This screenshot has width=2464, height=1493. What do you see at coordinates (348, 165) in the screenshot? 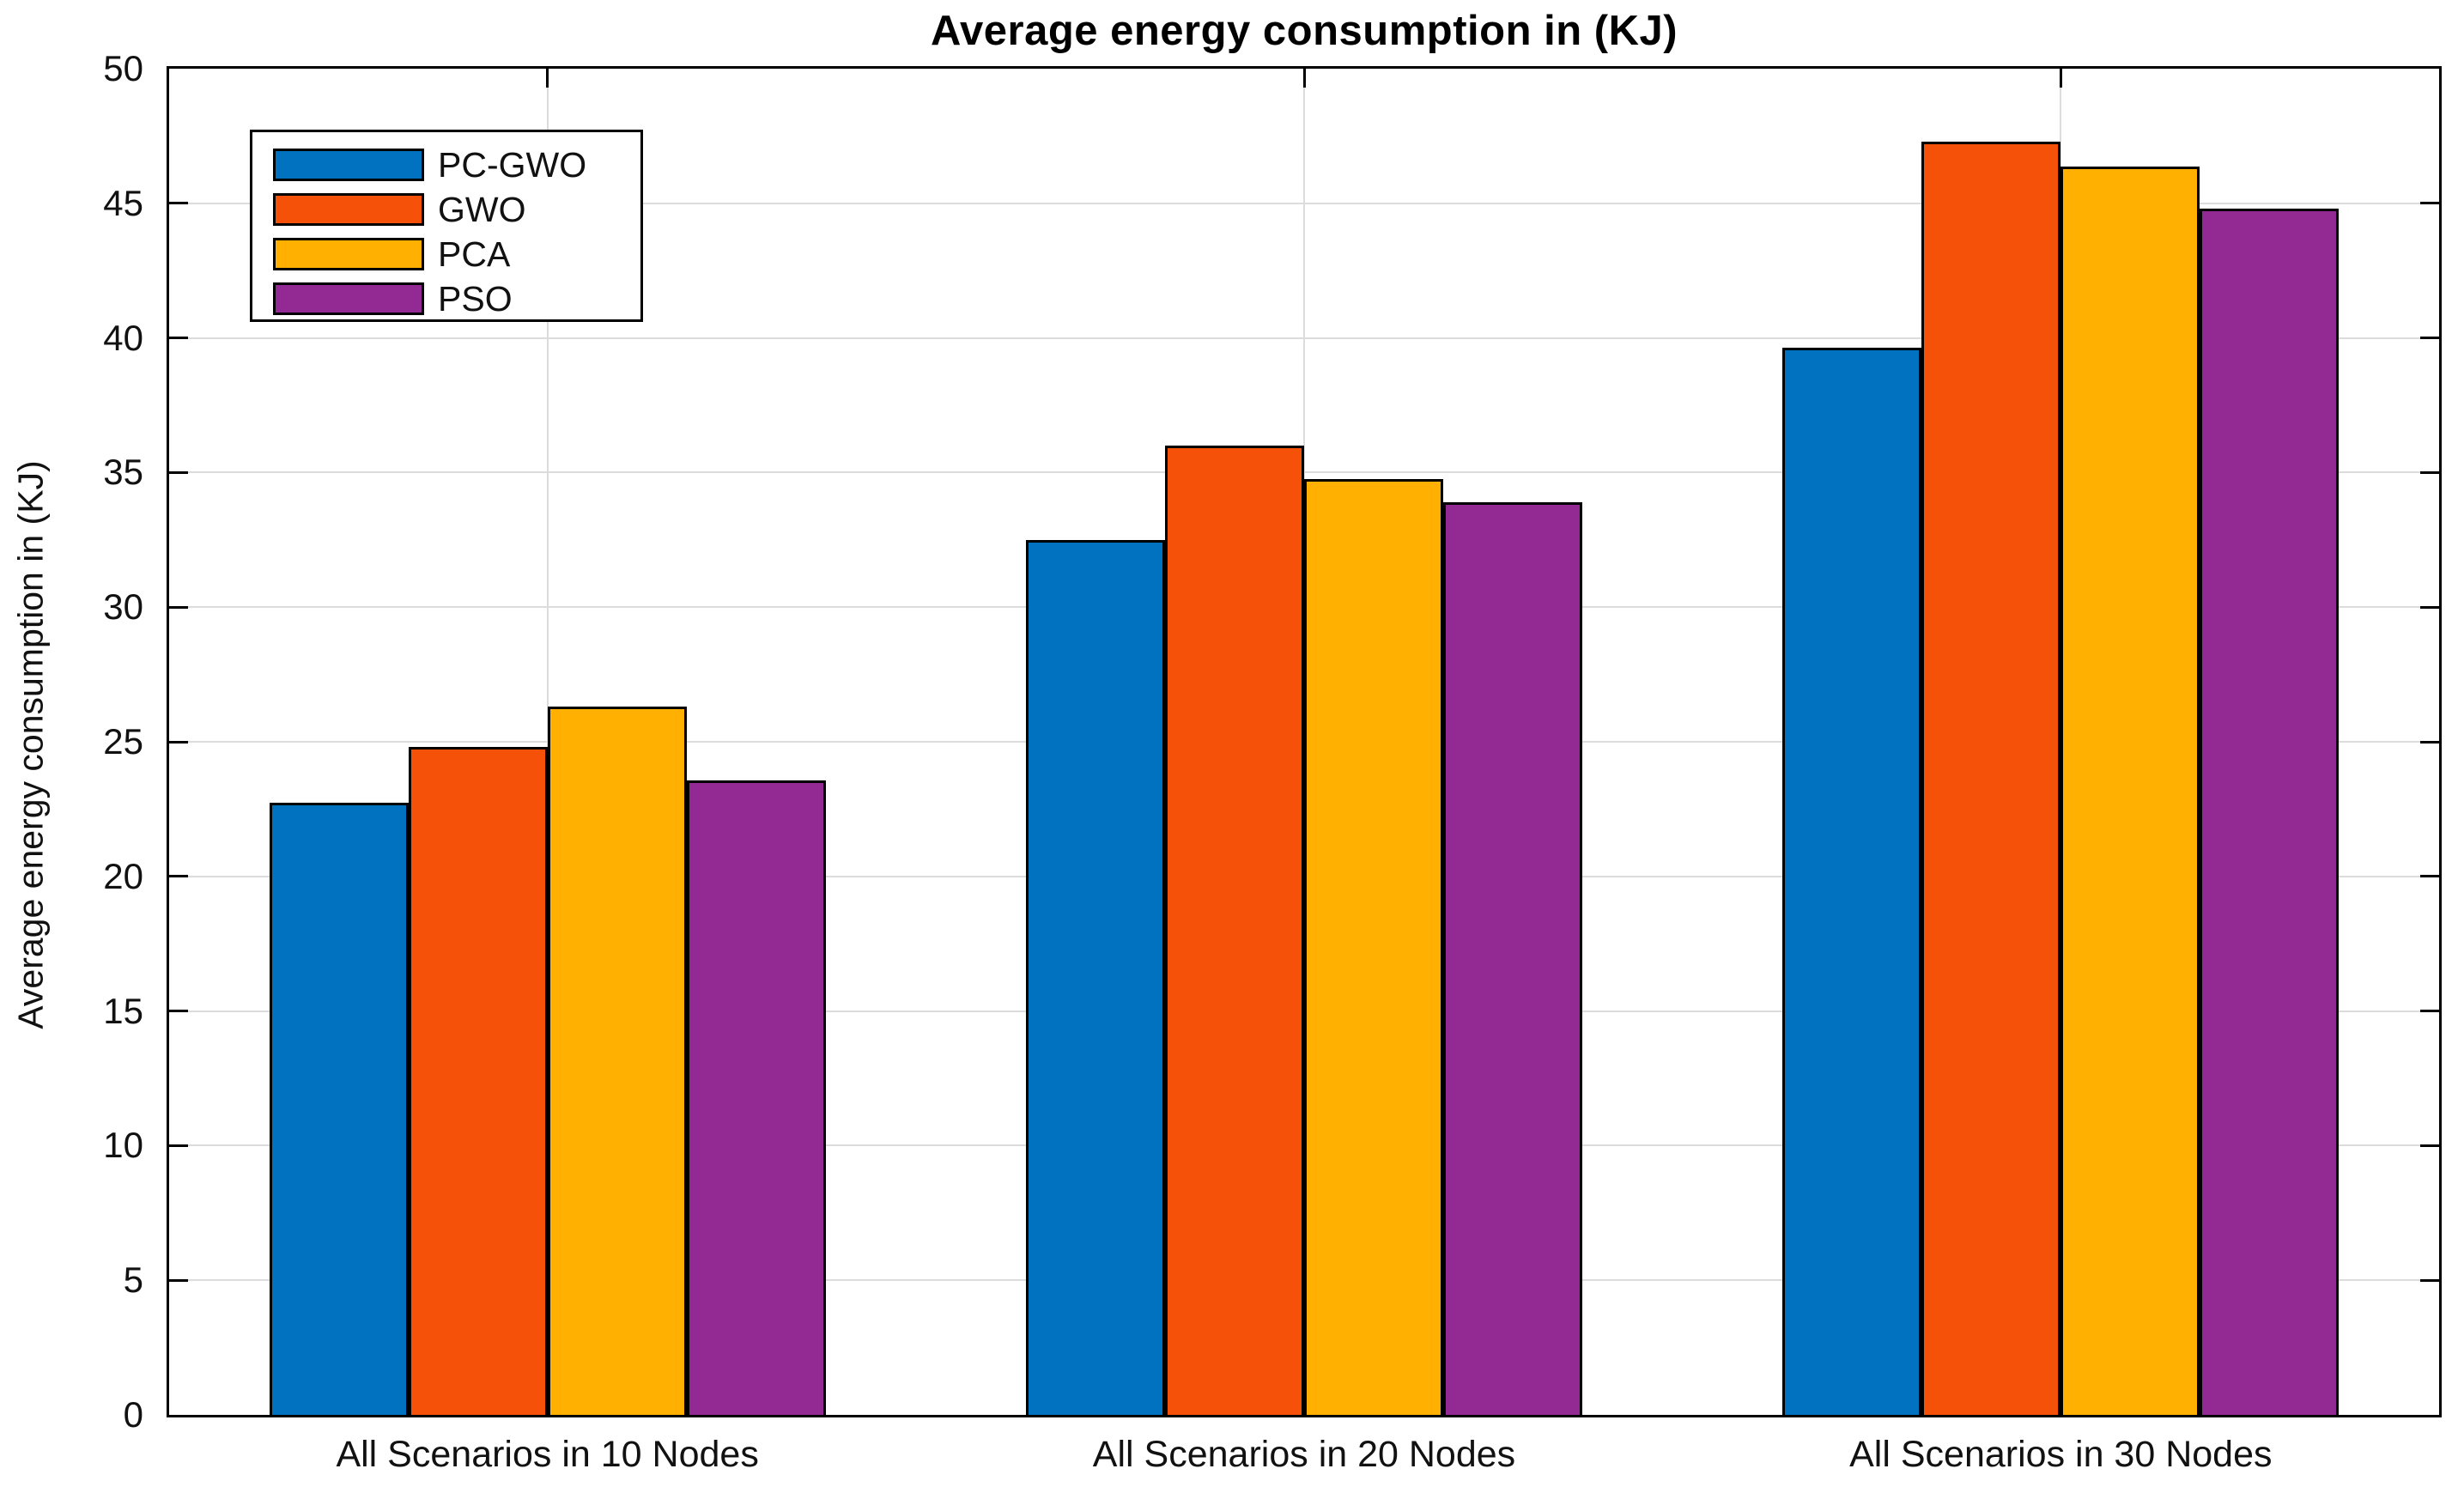
I see `legend-swatch-pc-gwo` at bounding box center [348, 165].